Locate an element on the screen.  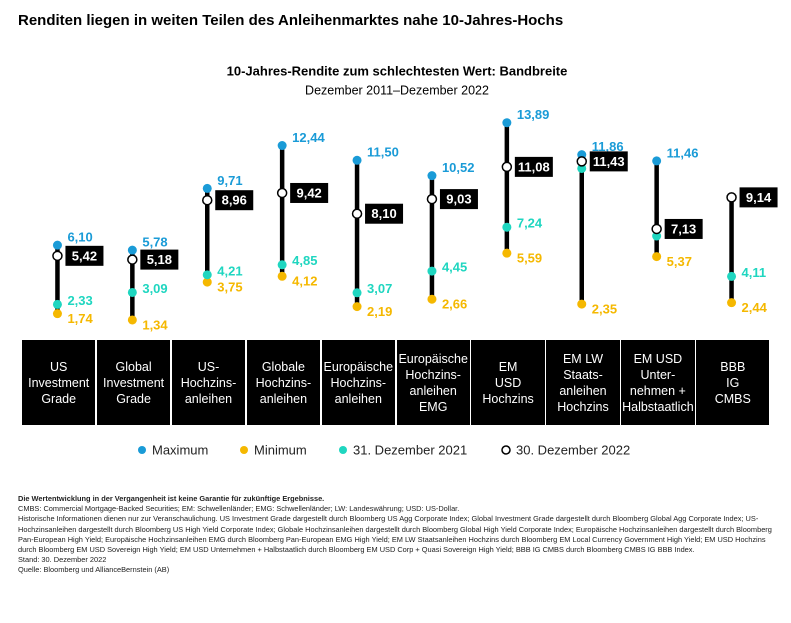
value-label: 7,13 is located at coordinates (683, 228).